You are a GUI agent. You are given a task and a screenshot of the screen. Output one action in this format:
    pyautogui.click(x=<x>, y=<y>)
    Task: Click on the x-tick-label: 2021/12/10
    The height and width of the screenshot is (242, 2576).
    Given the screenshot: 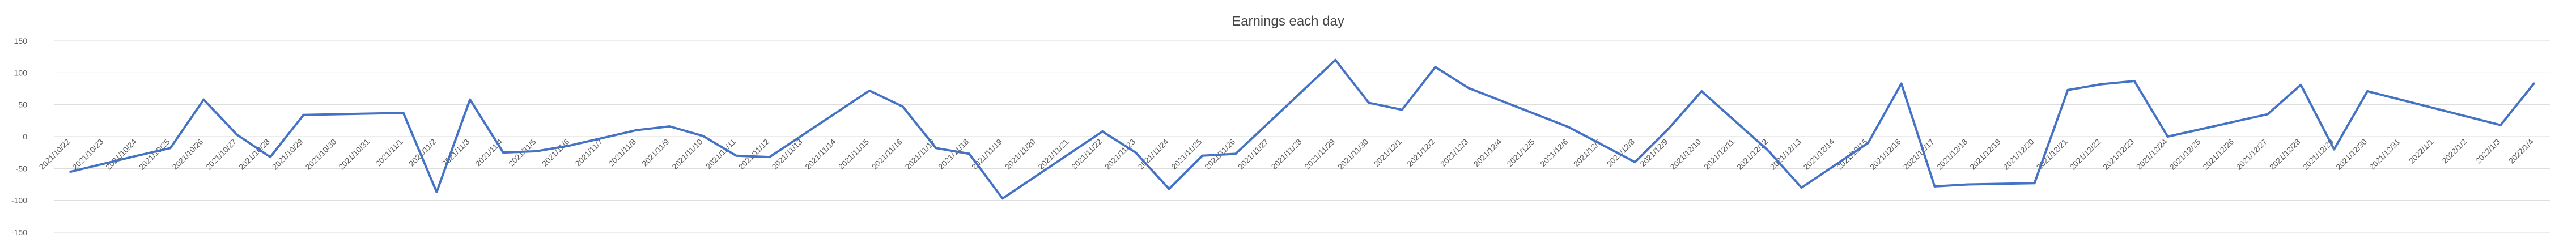 What is the action you would take?
    pyautogui.click(x=1686, y=154)
    